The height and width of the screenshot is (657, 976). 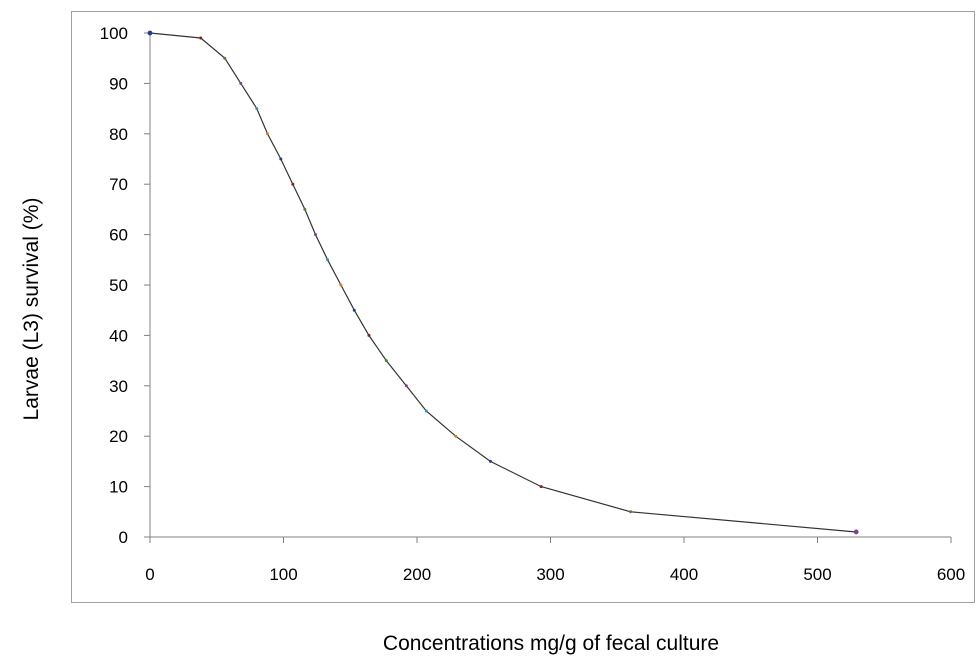 What do you see at coordinates (118, 487) in the screenshot?
I see `y-tick-label: 10` at bounding box center [118, 487].